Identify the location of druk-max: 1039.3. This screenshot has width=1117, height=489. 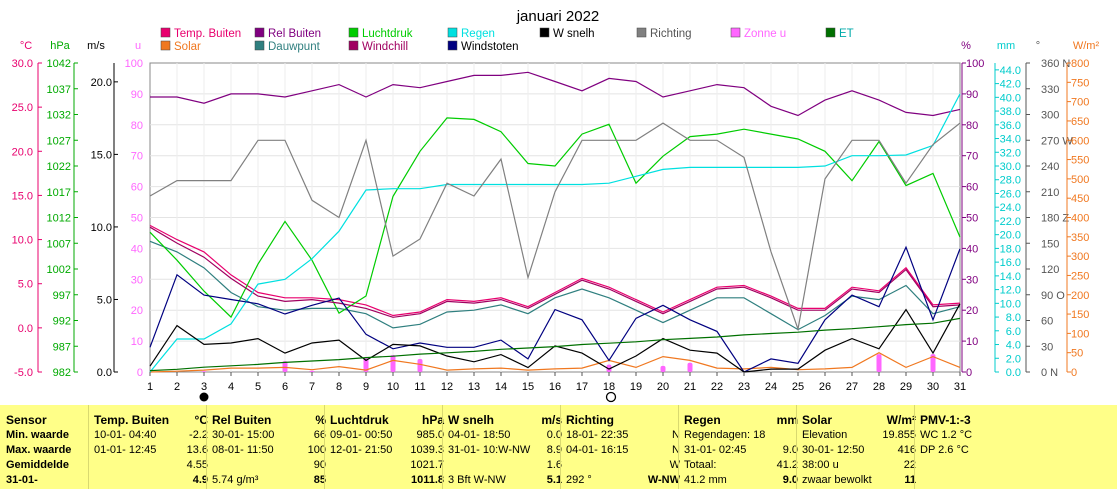
(427, 450).